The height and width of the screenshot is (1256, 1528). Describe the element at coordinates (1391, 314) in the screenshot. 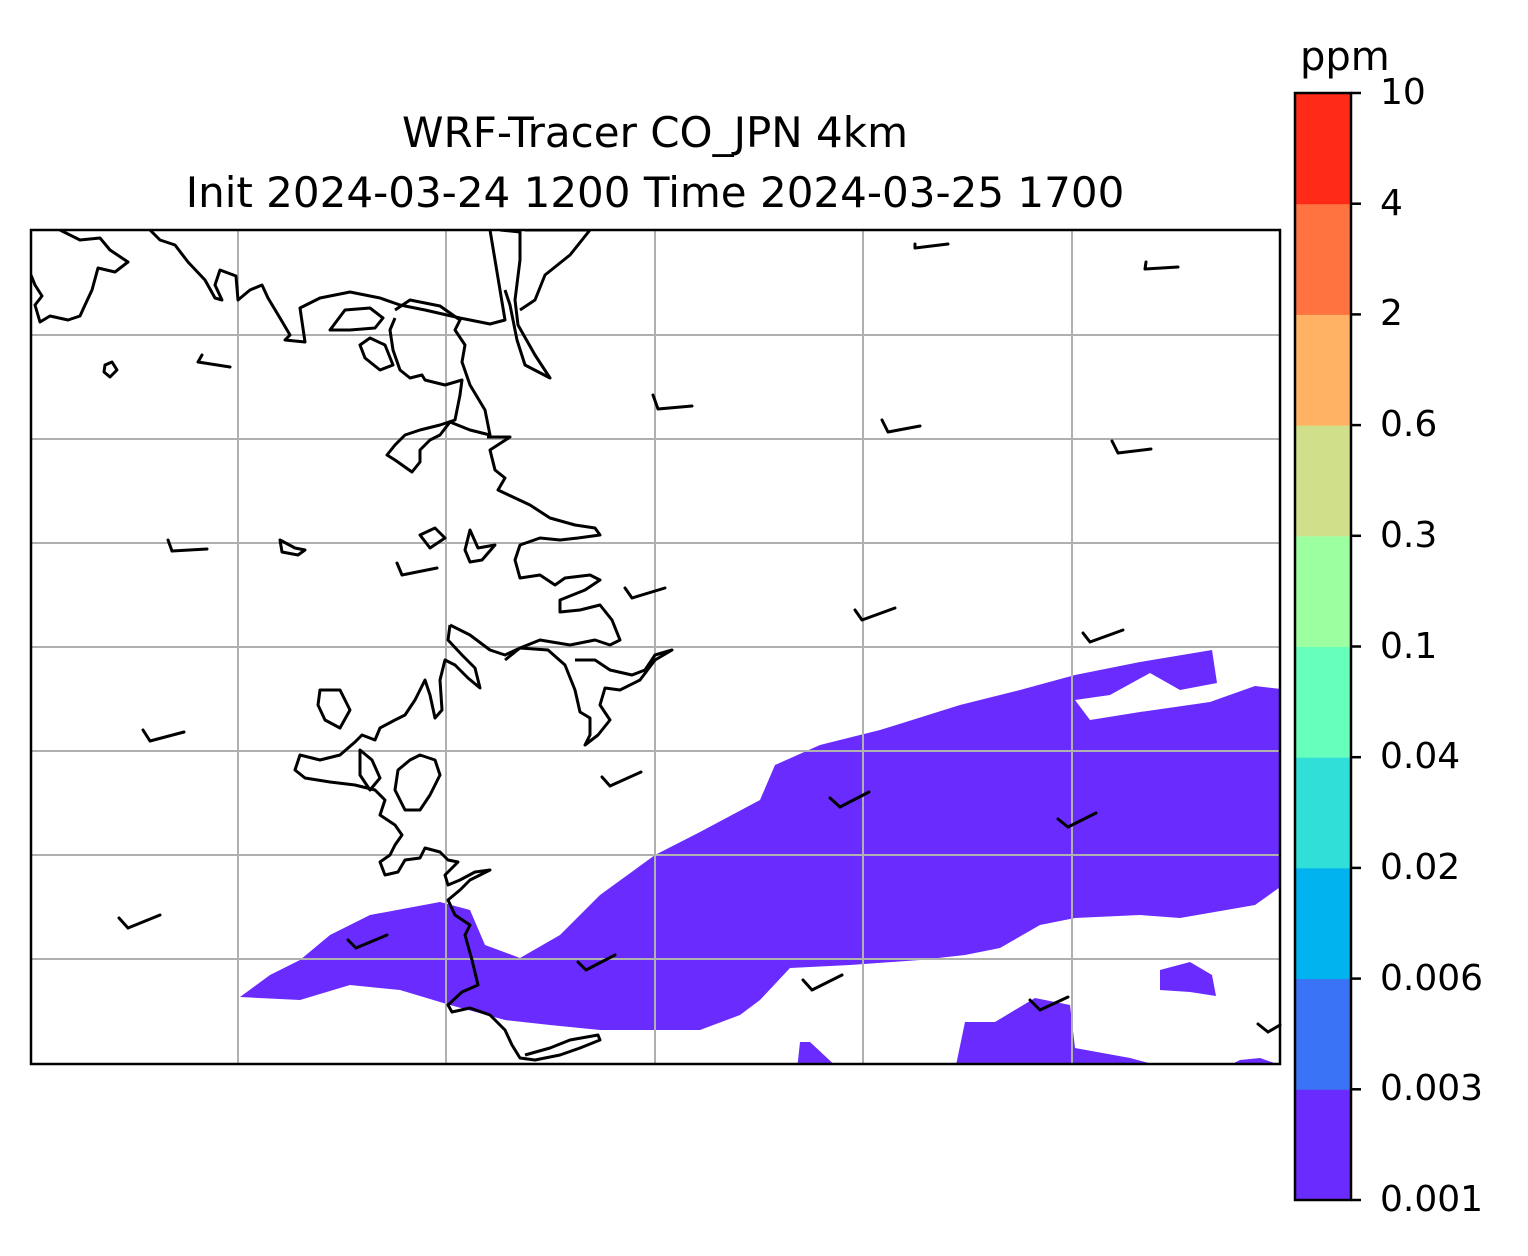

I see `colorbar-tick-label: 2` at that location.